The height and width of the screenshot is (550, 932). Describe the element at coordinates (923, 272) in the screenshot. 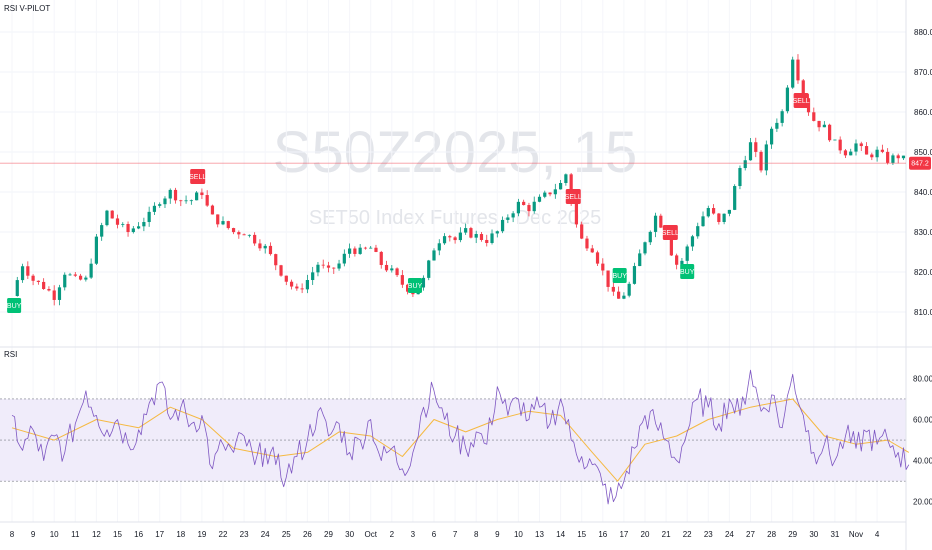

I see `price-tick-label: 820.0` at that location.